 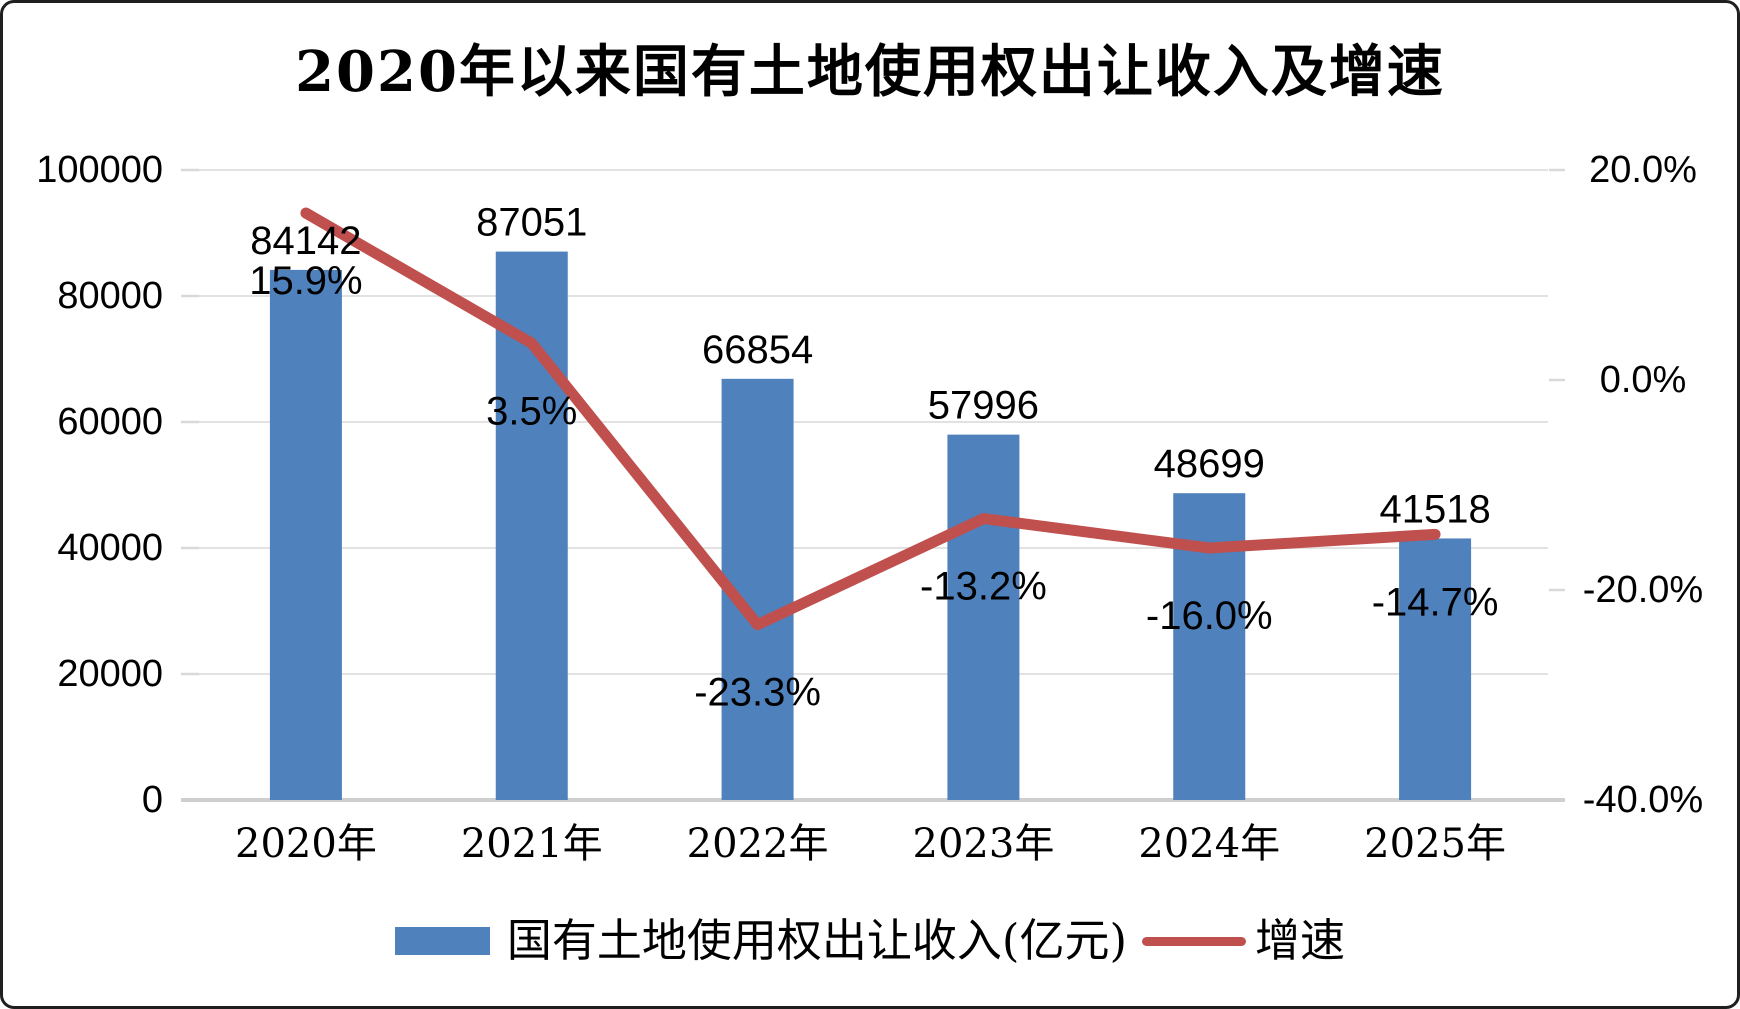 What do you see at coordinates (1209, 464) in the screenshot?
I see `bar-value-label: 48699` at bounding box center [1209, 464].